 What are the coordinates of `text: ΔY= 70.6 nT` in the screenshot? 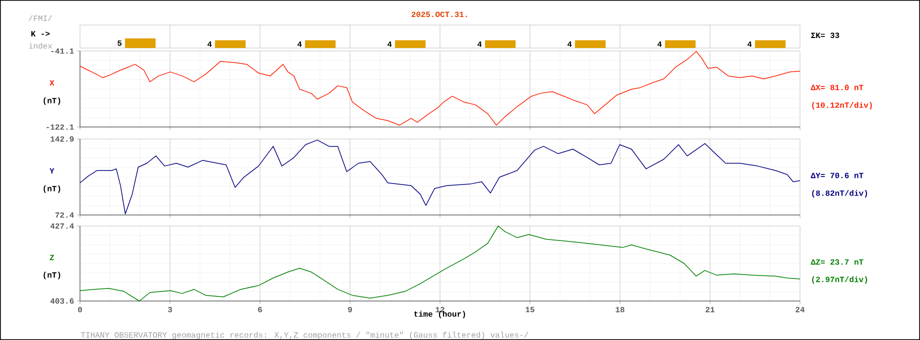 It's located at (837, 175).